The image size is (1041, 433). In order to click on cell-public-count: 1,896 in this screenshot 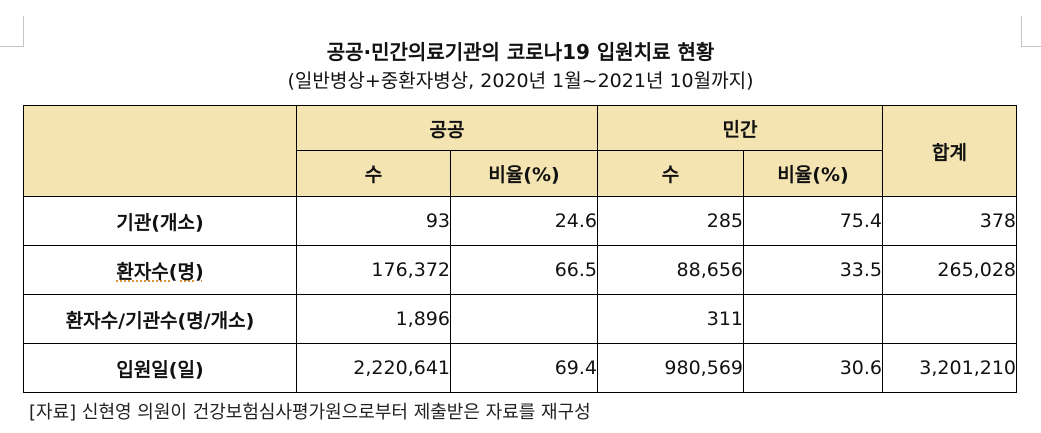, I will do `click(373, 319)`.